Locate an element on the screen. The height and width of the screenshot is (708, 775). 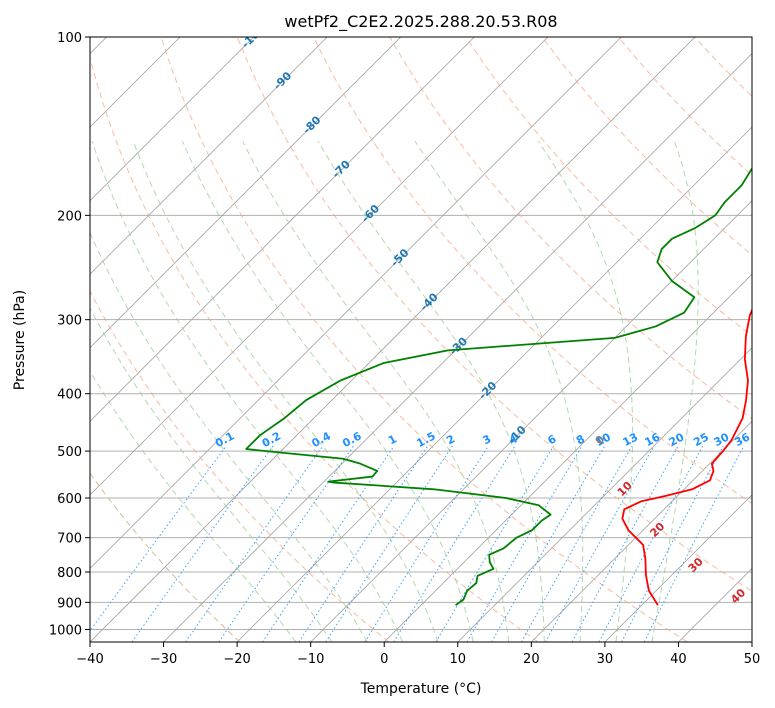
y-axis-label: Pressure (hPa) is located at coordinates (20, 340).